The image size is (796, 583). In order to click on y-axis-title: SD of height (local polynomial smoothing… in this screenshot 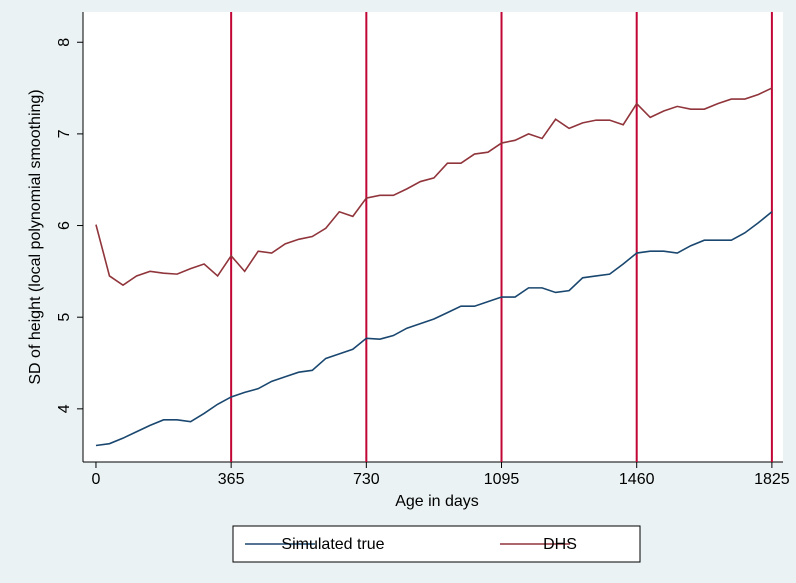, I will do `click(35, 236)`.